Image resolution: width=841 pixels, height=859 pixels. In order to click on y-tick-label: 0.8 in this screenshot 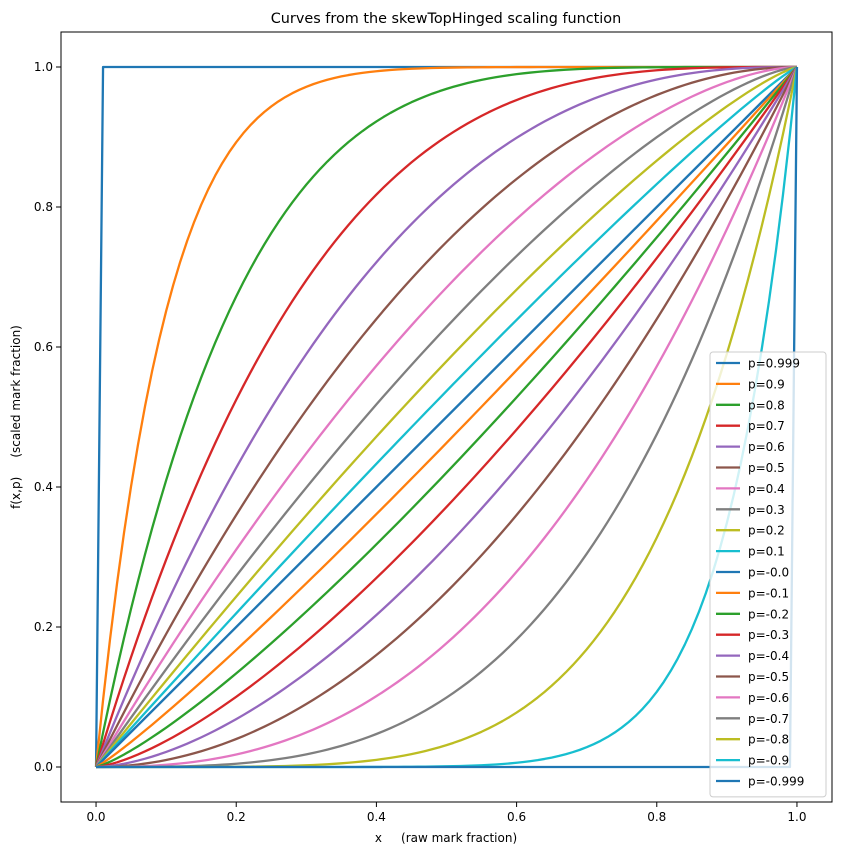, I will do `click(43, 207)`.